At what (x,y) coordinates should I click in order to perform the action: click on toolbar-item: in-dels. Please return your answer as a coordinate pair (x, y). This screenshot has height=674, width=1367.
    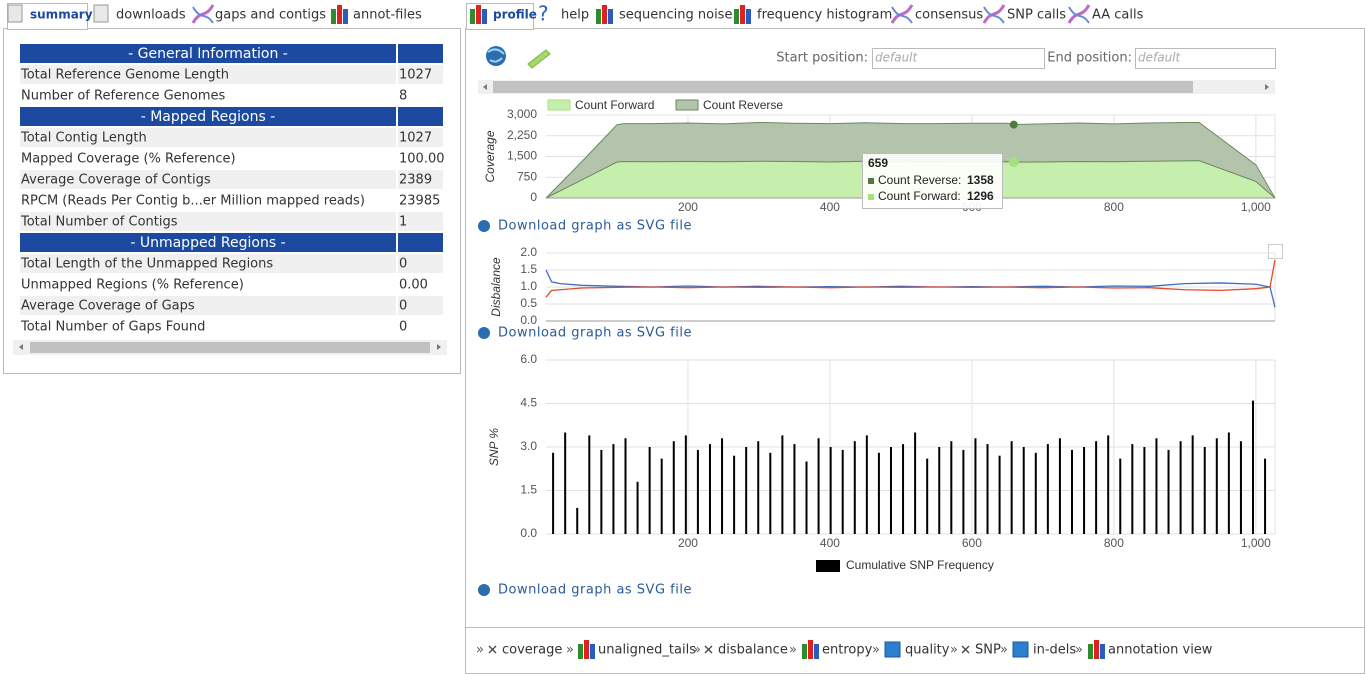
    Looking at the image, I should click on (1054, 650).